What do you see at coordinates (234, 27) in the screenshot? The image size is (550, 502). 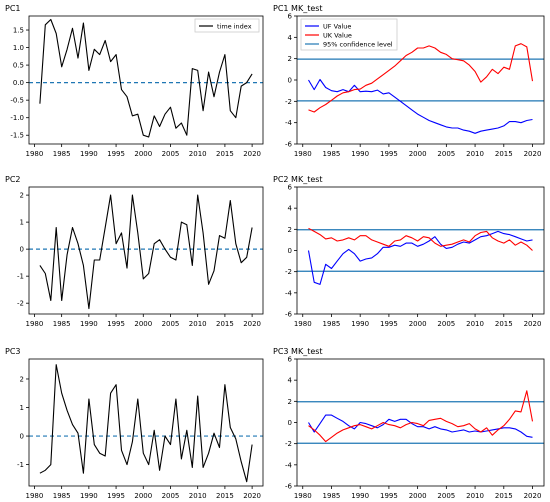 I see `legend-label: time index` at bounding box center [234, 27].